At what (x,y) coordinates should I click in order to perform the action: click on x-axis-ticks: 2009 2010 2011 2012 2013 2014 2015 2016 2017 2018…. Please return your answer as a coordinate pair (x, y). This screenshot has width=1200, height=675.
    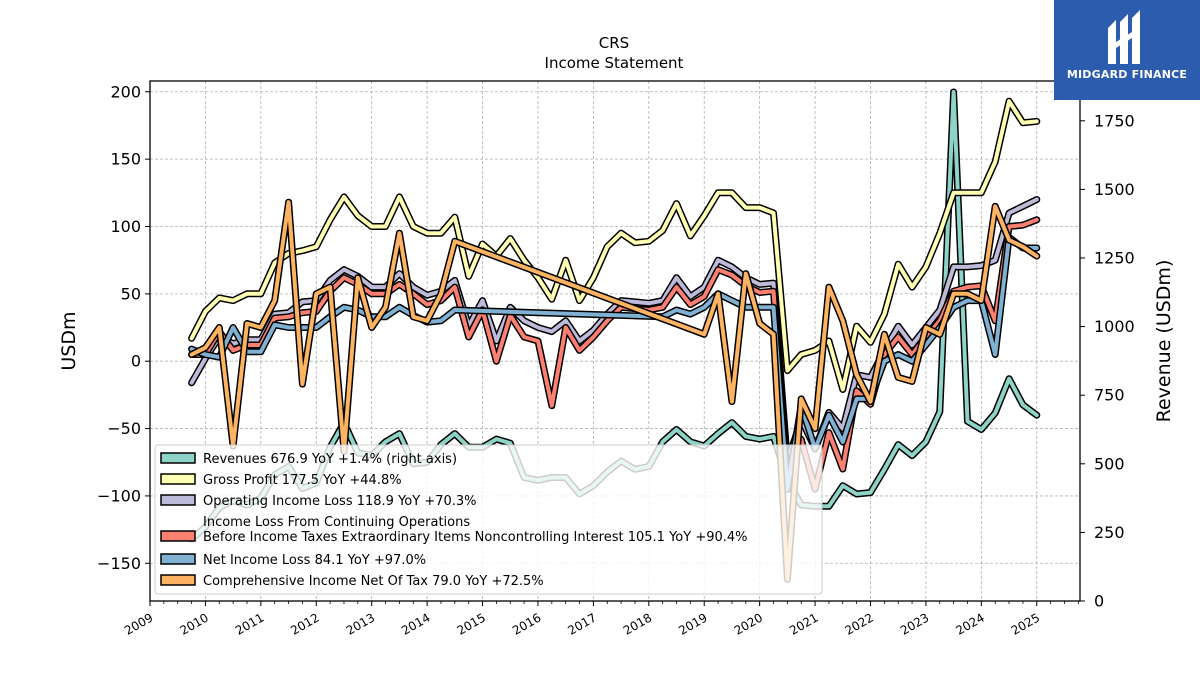
    Looking at the image, I should click on (600, 619).